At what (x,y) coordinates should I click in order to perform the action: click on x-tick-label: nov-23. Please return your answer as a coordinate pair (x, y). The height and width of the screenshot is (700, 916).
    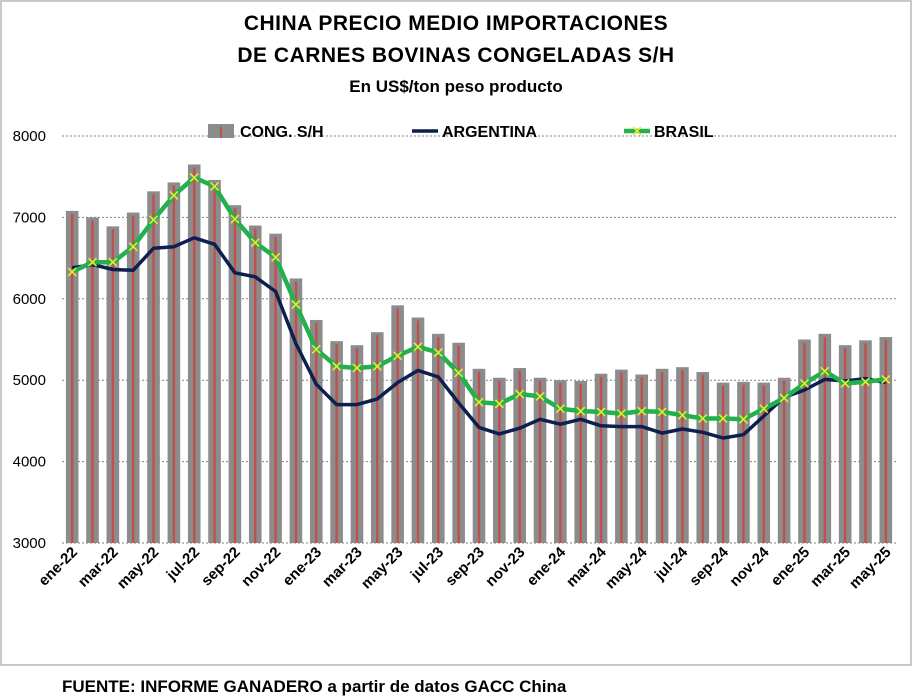
    Looking at the image, I should click on (505, 567).